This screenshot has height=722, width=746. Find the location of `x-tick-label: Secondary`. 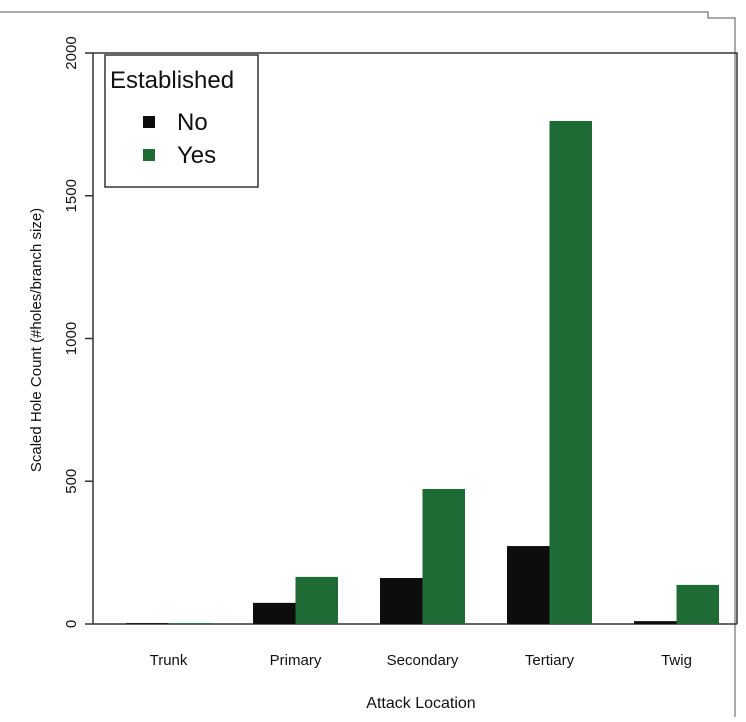

x-tick-label: Secondary is located at coordinates (423, 660).